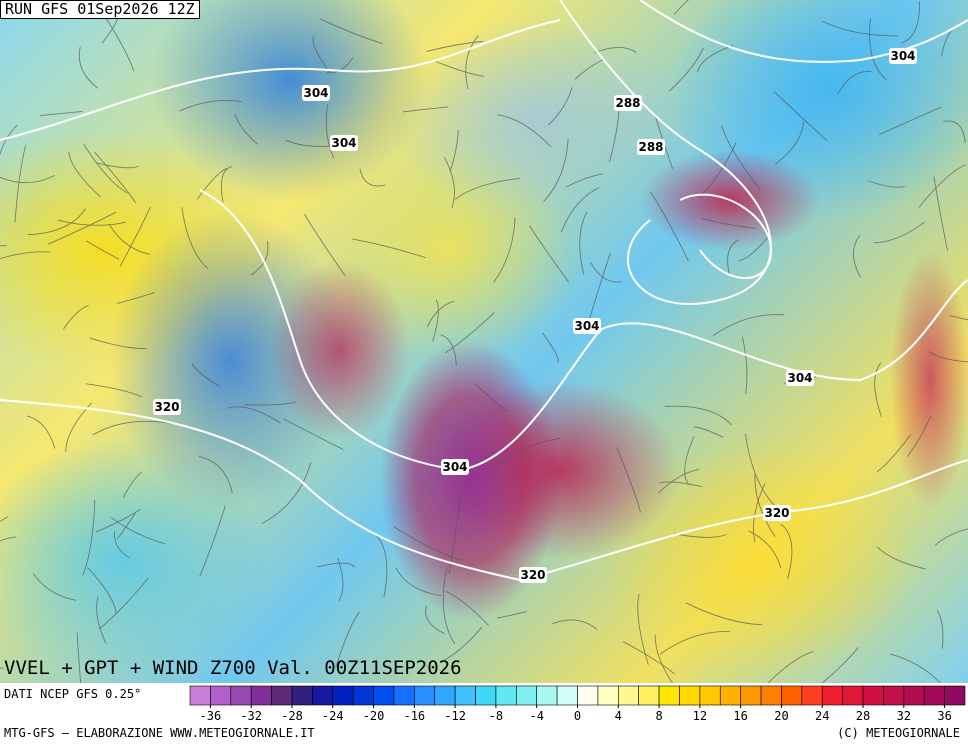 Image resolution: width=968 pixels, height=745 pixels. I want to click on footer-right: (C) METEOGIORNALE, so click(898, 733).